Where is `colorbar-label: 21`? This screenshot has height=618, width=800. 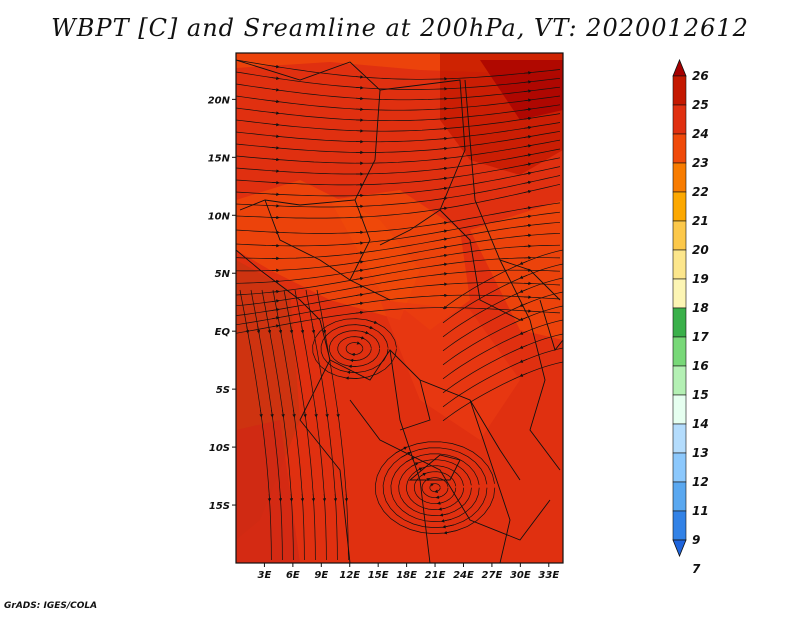
colorbar-label: 21 is located at coordinates (700, 221).